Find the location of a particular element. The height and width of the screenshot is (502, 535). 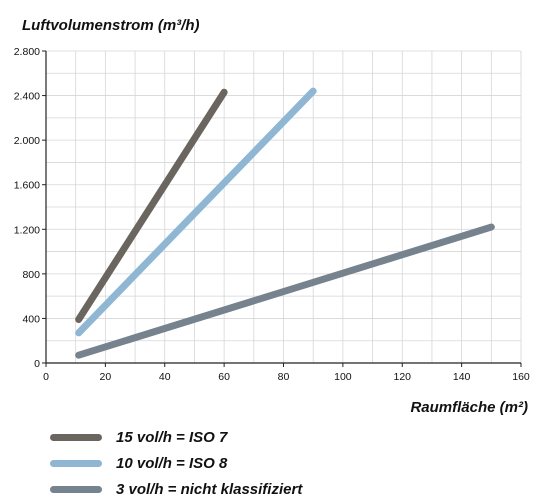

x-tick-label: 80 is located at coordinates (284, 377).